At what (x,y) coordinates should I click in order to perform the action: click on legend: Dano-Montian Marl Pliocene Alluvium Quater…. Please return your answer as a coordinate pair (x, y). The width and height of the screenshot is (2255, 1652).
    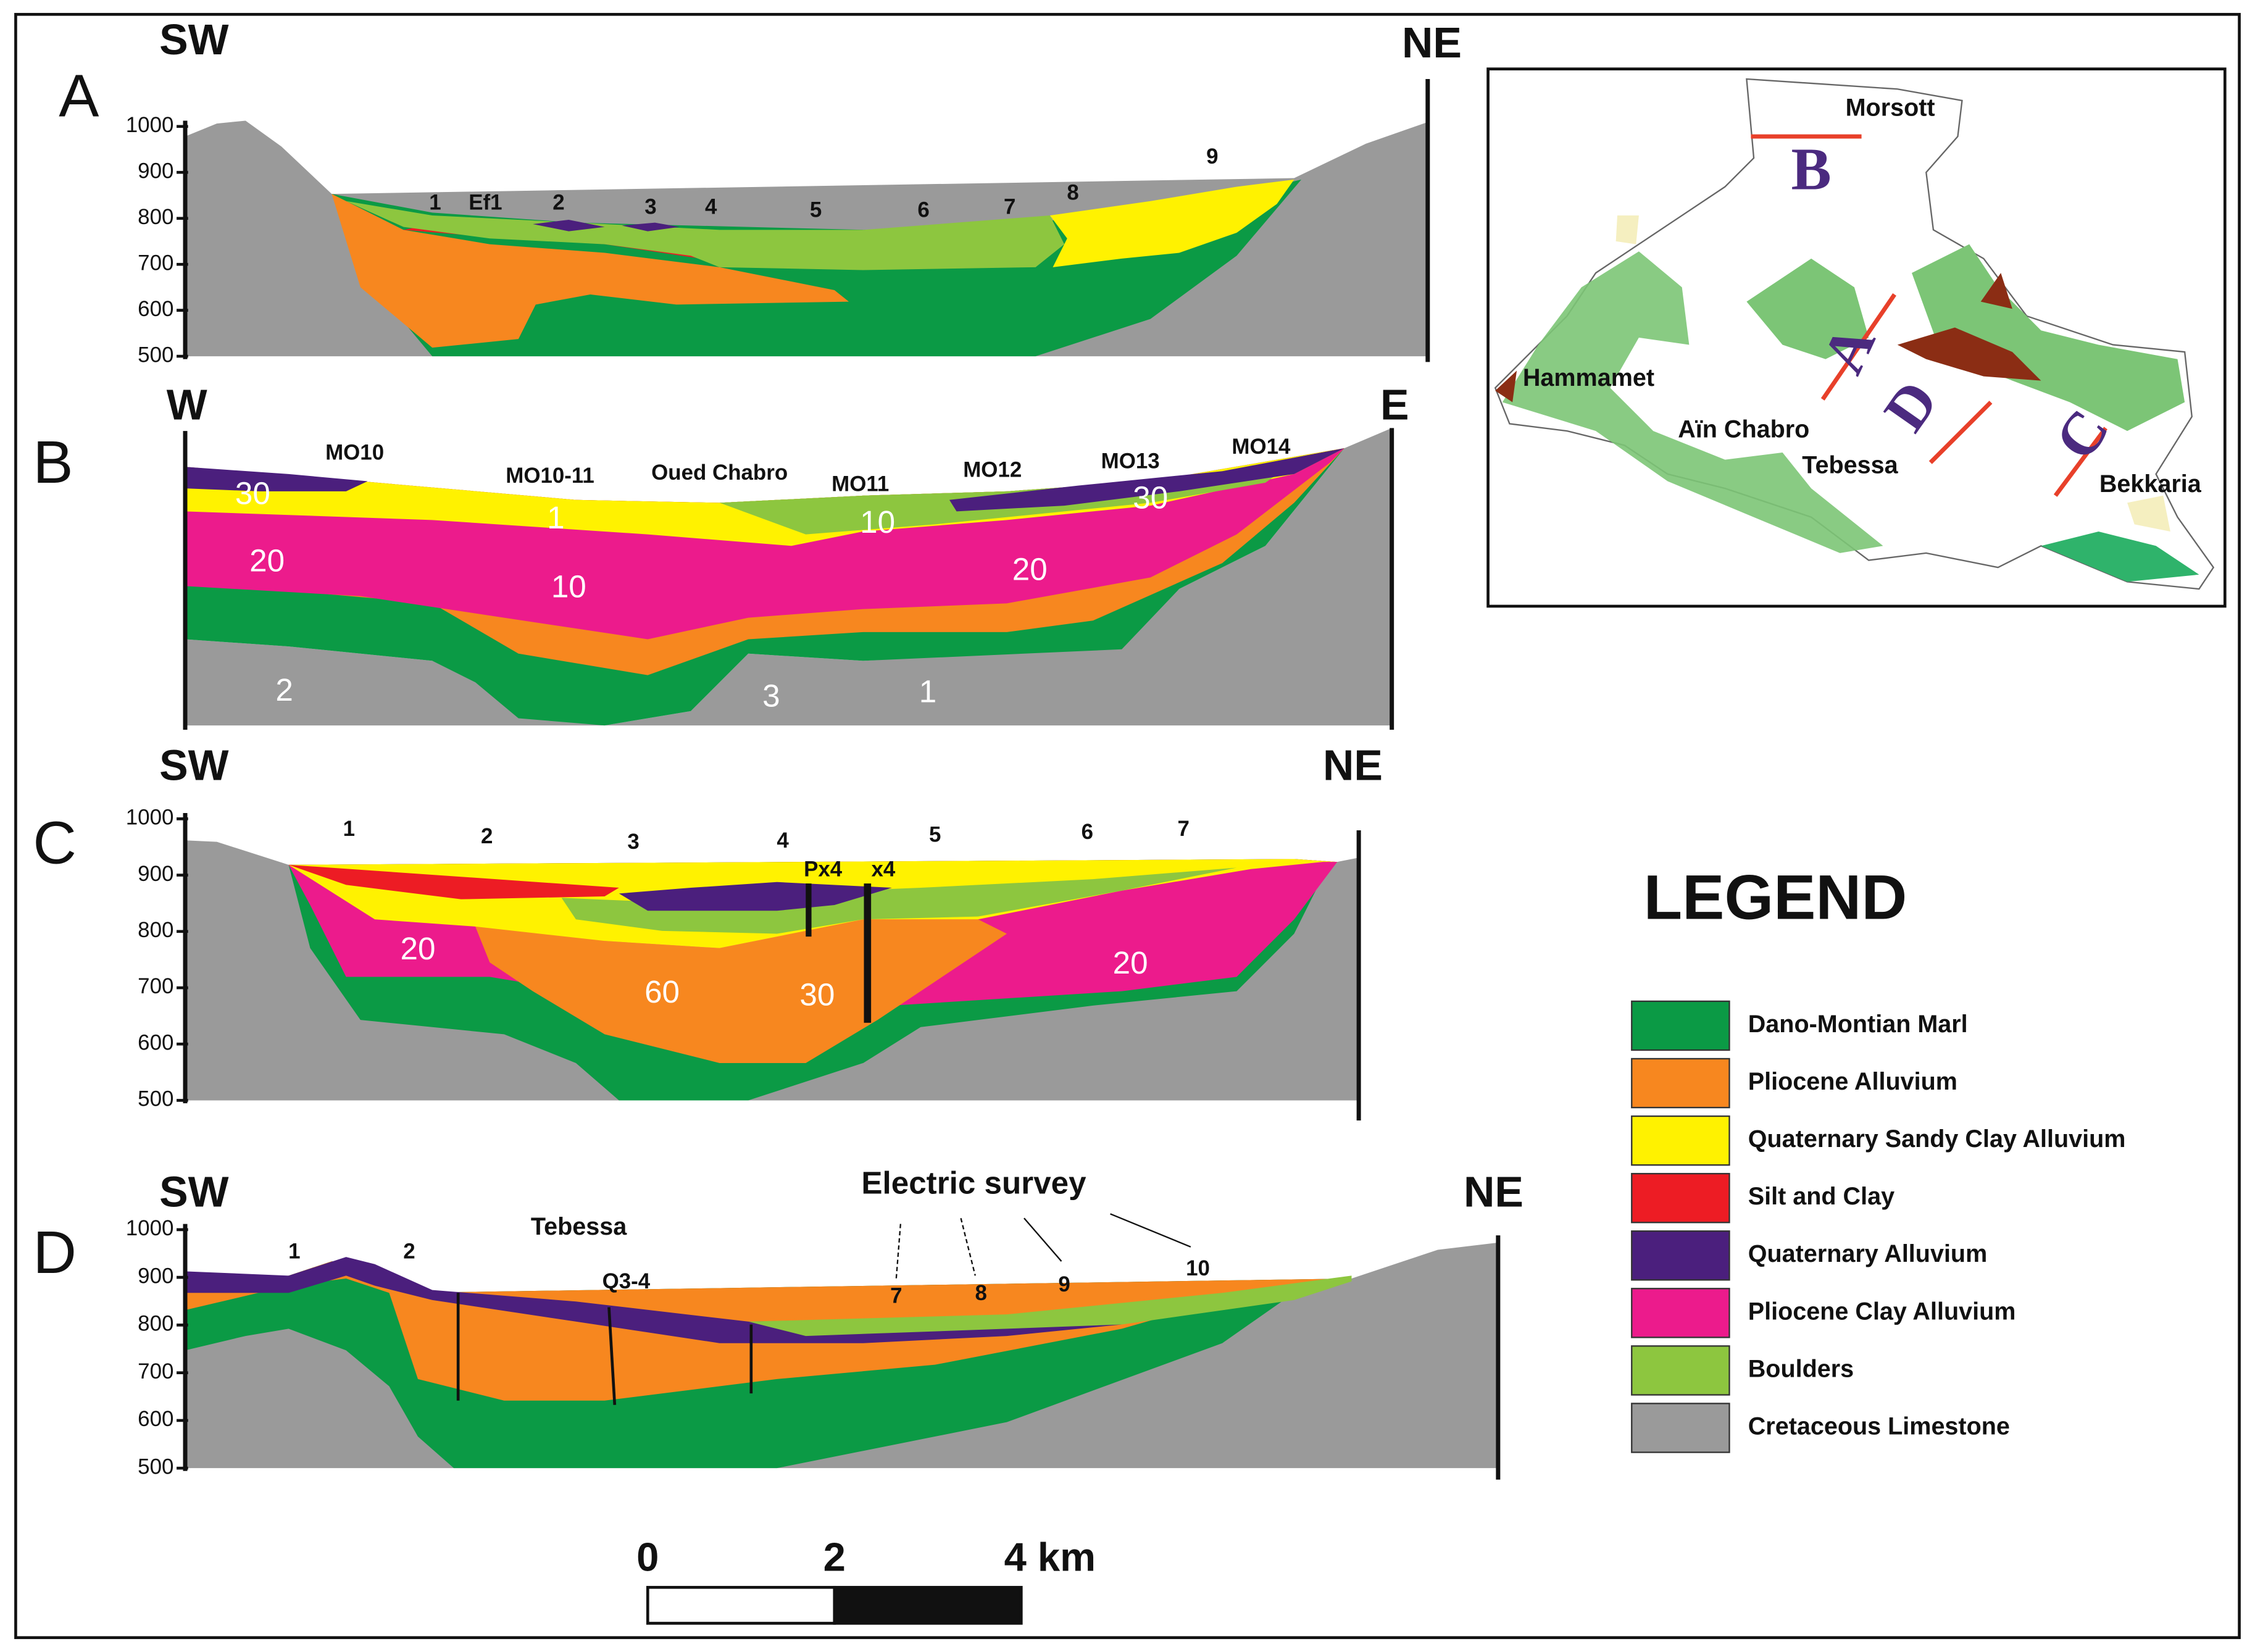
    Looking at the image, I should click on (1878, 1226).